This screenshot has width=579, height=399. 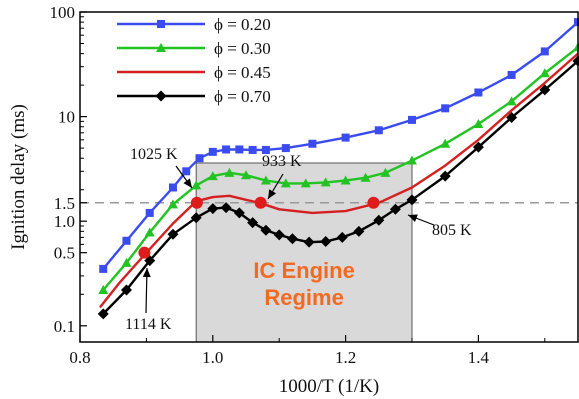 What do you see at coordinates (66, 117) in the screenshot?
I see `y-tick-label-4: 10` at bounding box center [66, 117].